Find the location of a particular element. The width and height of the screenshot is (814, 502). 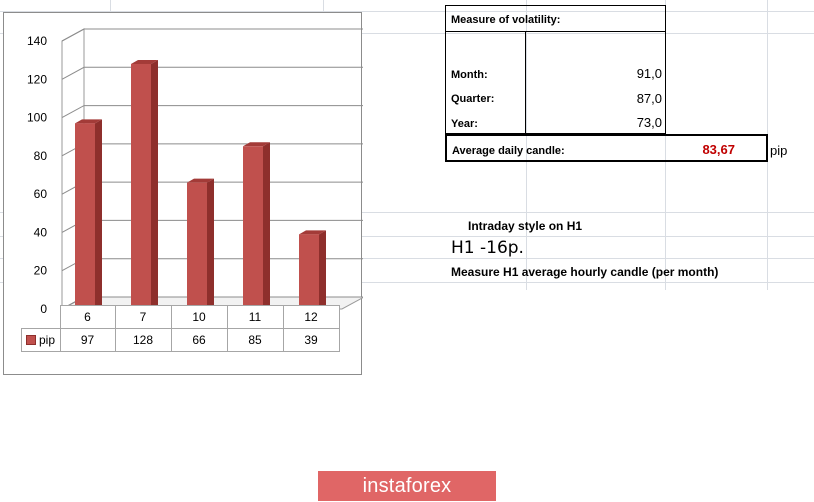

average-label: Average daily candle: is located at coordinates (508, 151).